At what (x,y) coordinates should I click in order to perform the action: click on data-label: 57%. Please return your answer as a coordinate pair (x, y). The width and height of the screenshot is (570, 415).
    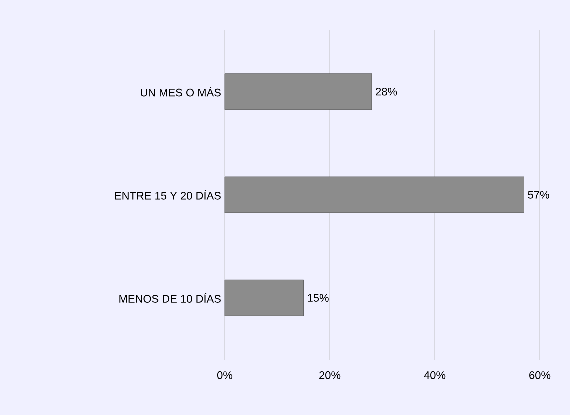
    Looking at the image, I should click on (539, 195).